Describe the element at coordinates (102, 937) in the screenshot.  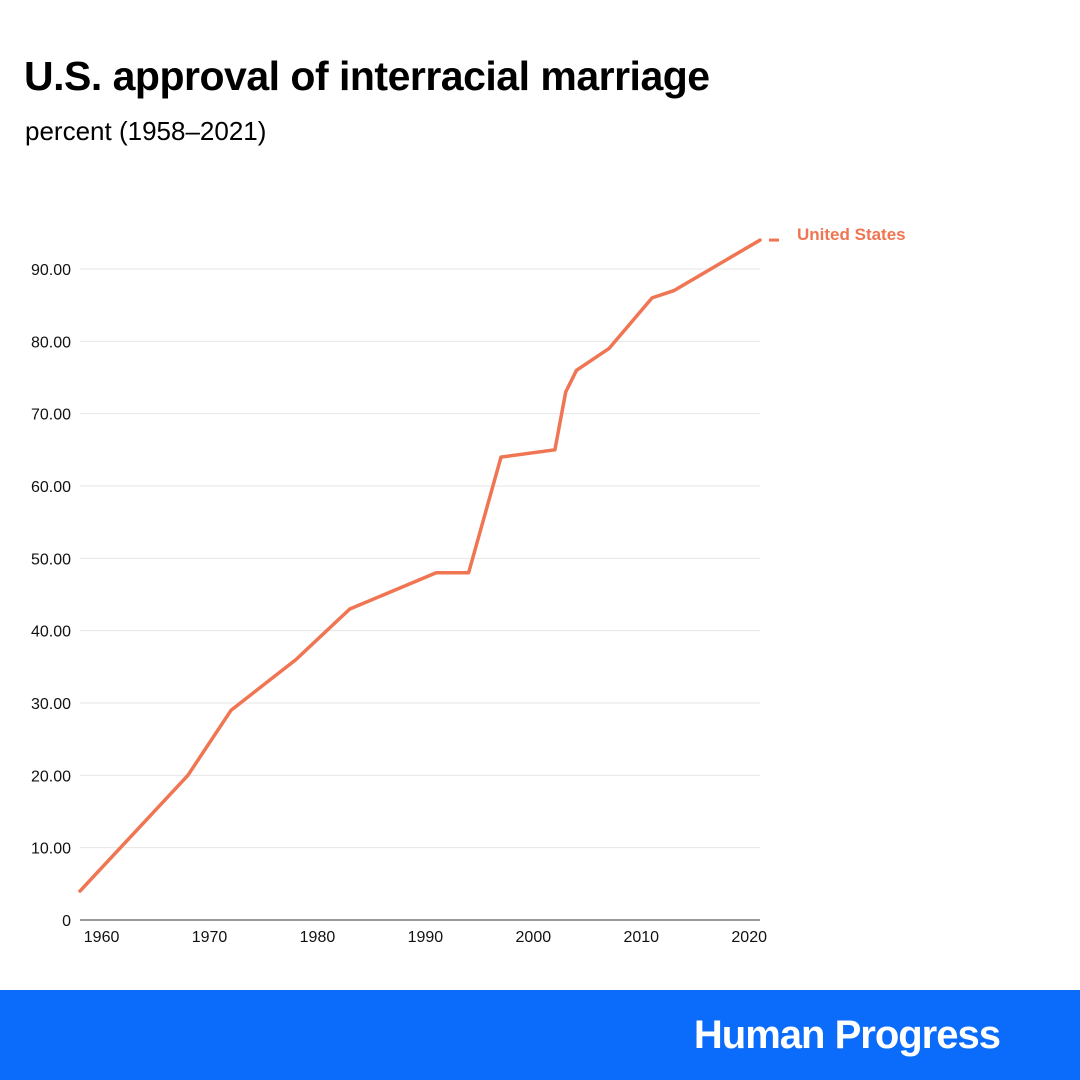
I see `x-tick-label: 1960` at that location.